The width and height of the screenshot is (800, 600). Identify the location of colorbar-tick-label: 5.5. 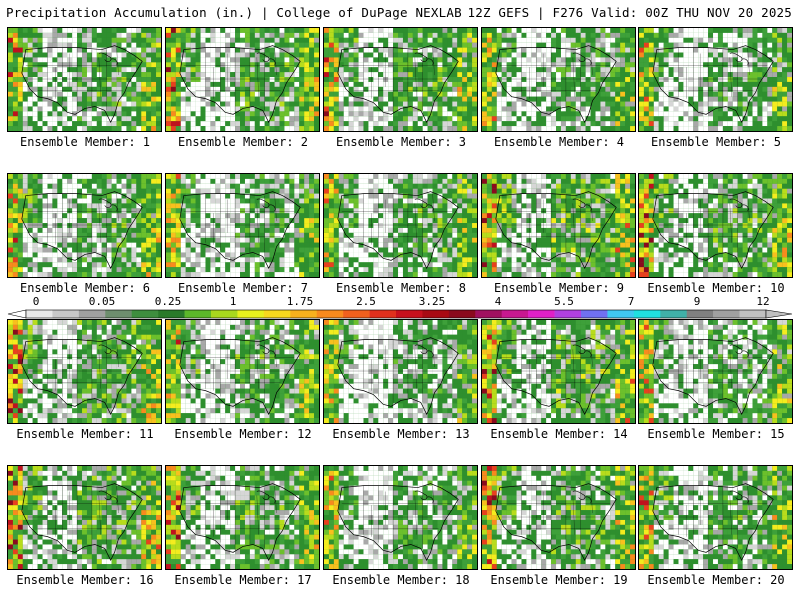
(564, 301).